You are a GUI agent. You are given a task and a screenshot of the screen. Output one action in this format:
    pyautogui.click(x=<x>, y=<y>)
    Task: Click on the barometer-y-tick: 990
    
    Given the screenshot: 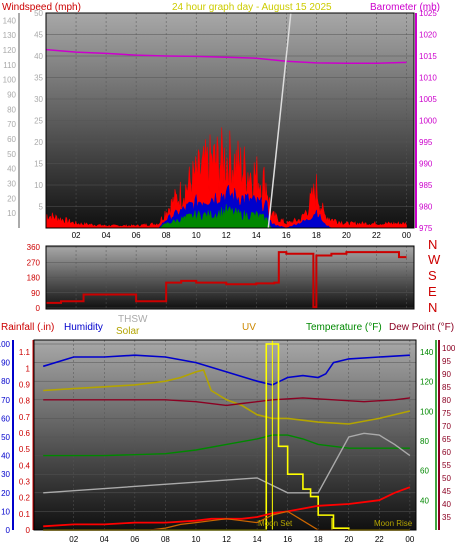 What is the action you would take?
    pyautogui.click(x=426, y=164)
    